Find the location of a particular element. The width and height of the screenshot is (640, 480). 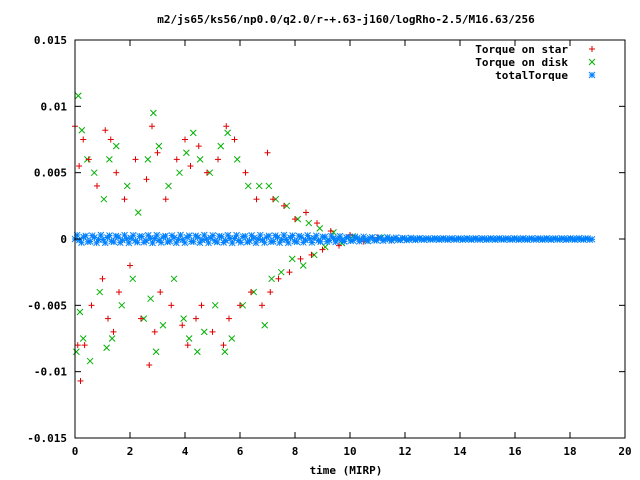

y-tick-label: -0.015 is located at coordinates (47, 438).